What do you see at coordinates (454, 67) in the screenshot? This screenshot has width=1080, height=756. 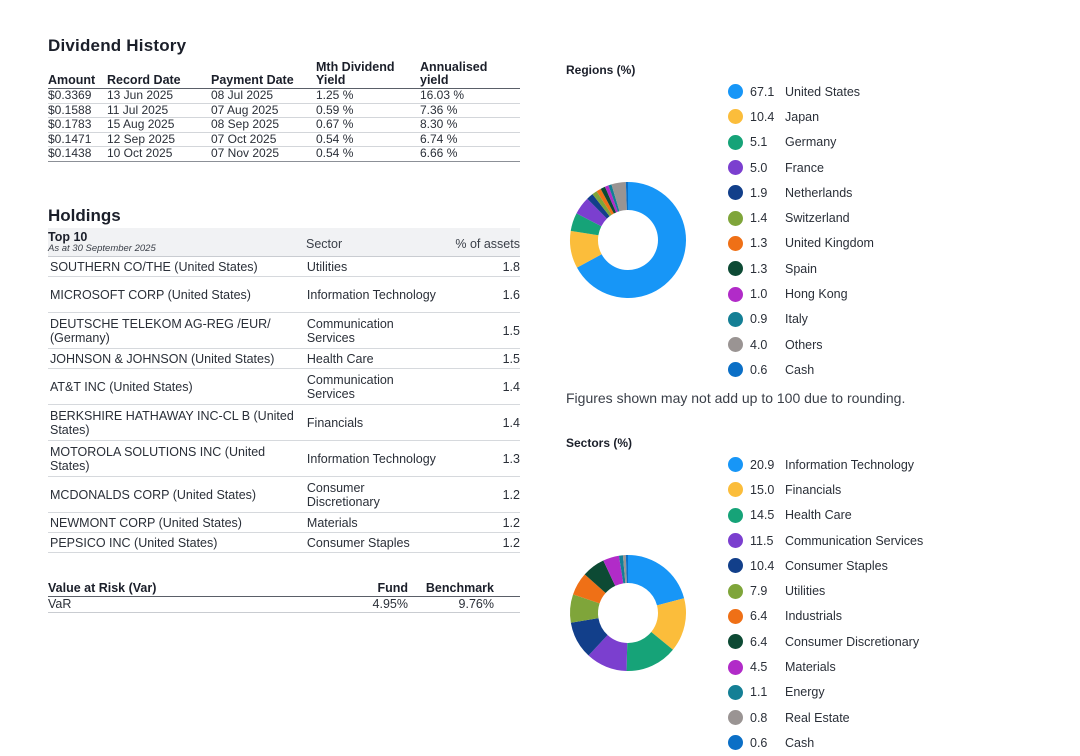 I see `header-ann-line1: Annualised` at bounding box center [454, 67].